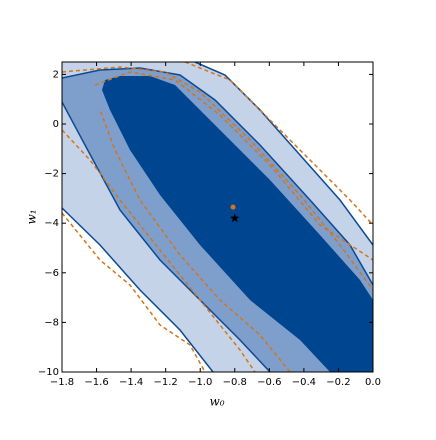  Describe the element at coordinates (338, 382) in the screenshot. I see `x-tick-label: −0.2` at that location.